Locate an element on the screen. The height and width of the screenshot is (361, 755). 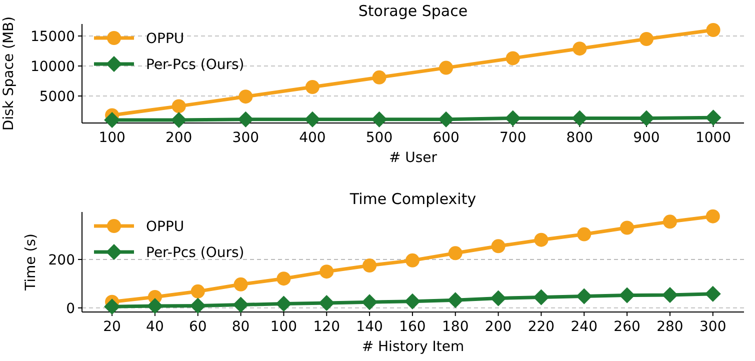
x-tick-label: 20 is located at coordinates (112, 327).